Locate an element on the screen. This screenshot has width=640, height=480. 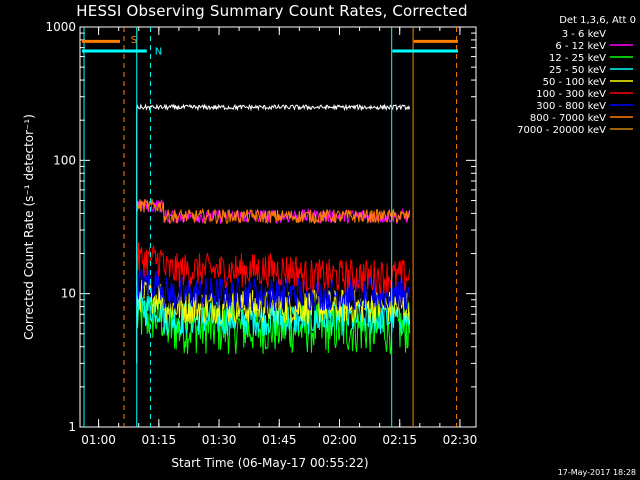
x-tick-label: 02:30 is located at coordinates (460, 440).